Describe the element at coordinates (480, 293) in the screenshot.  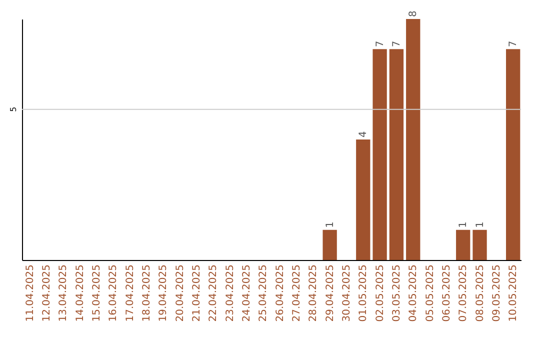
I see `x-tick-label: 08.05.2025` at that location.